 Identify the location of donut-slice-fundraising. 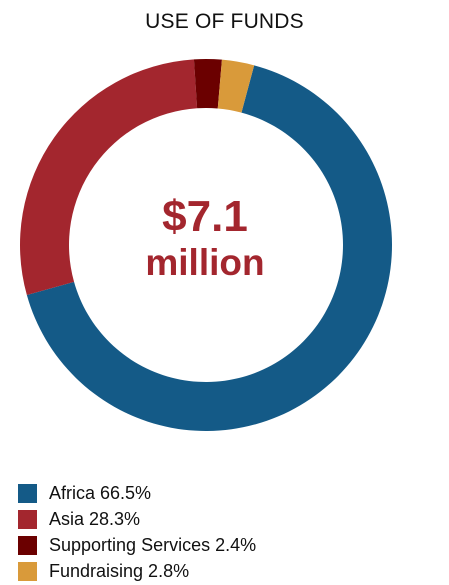
(236, 86).